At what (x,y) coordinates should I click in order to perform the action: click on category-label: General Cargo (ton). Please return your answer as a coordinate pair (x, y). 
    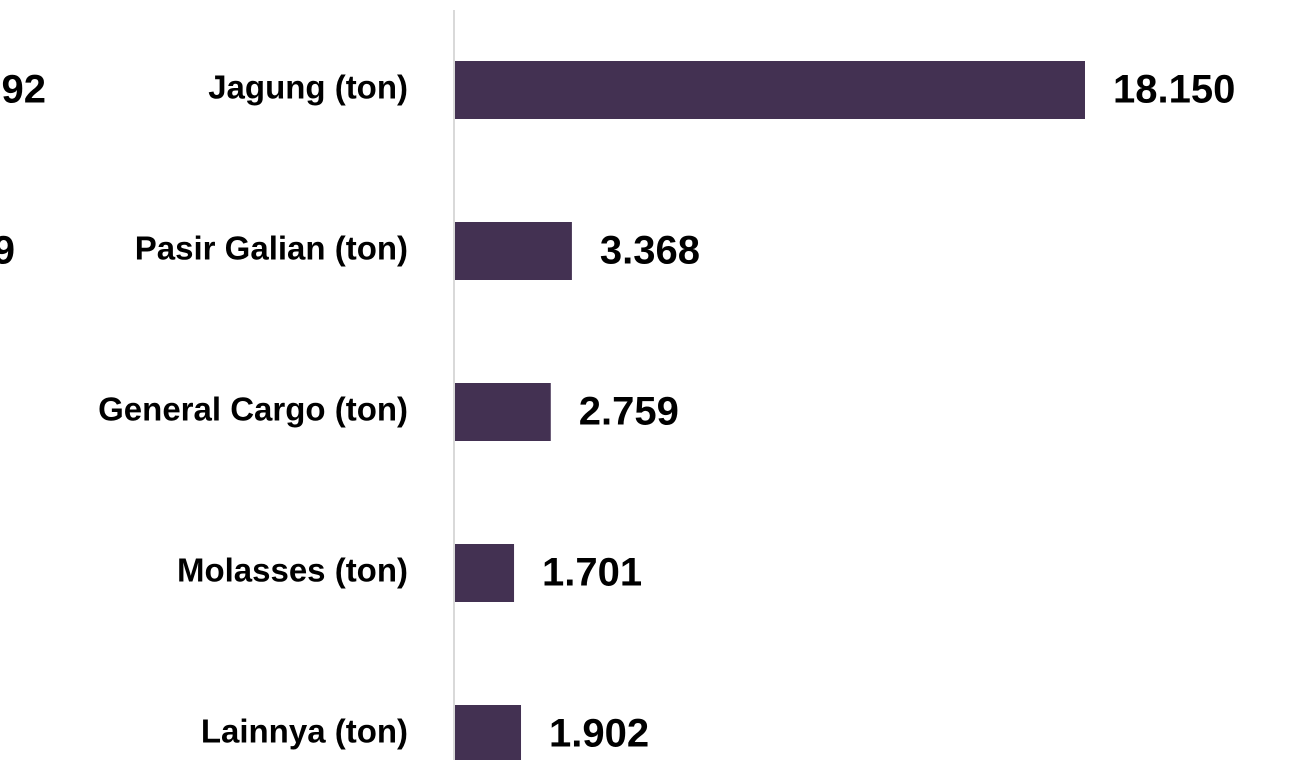
    Looking at the image, I should click on (253, 409).